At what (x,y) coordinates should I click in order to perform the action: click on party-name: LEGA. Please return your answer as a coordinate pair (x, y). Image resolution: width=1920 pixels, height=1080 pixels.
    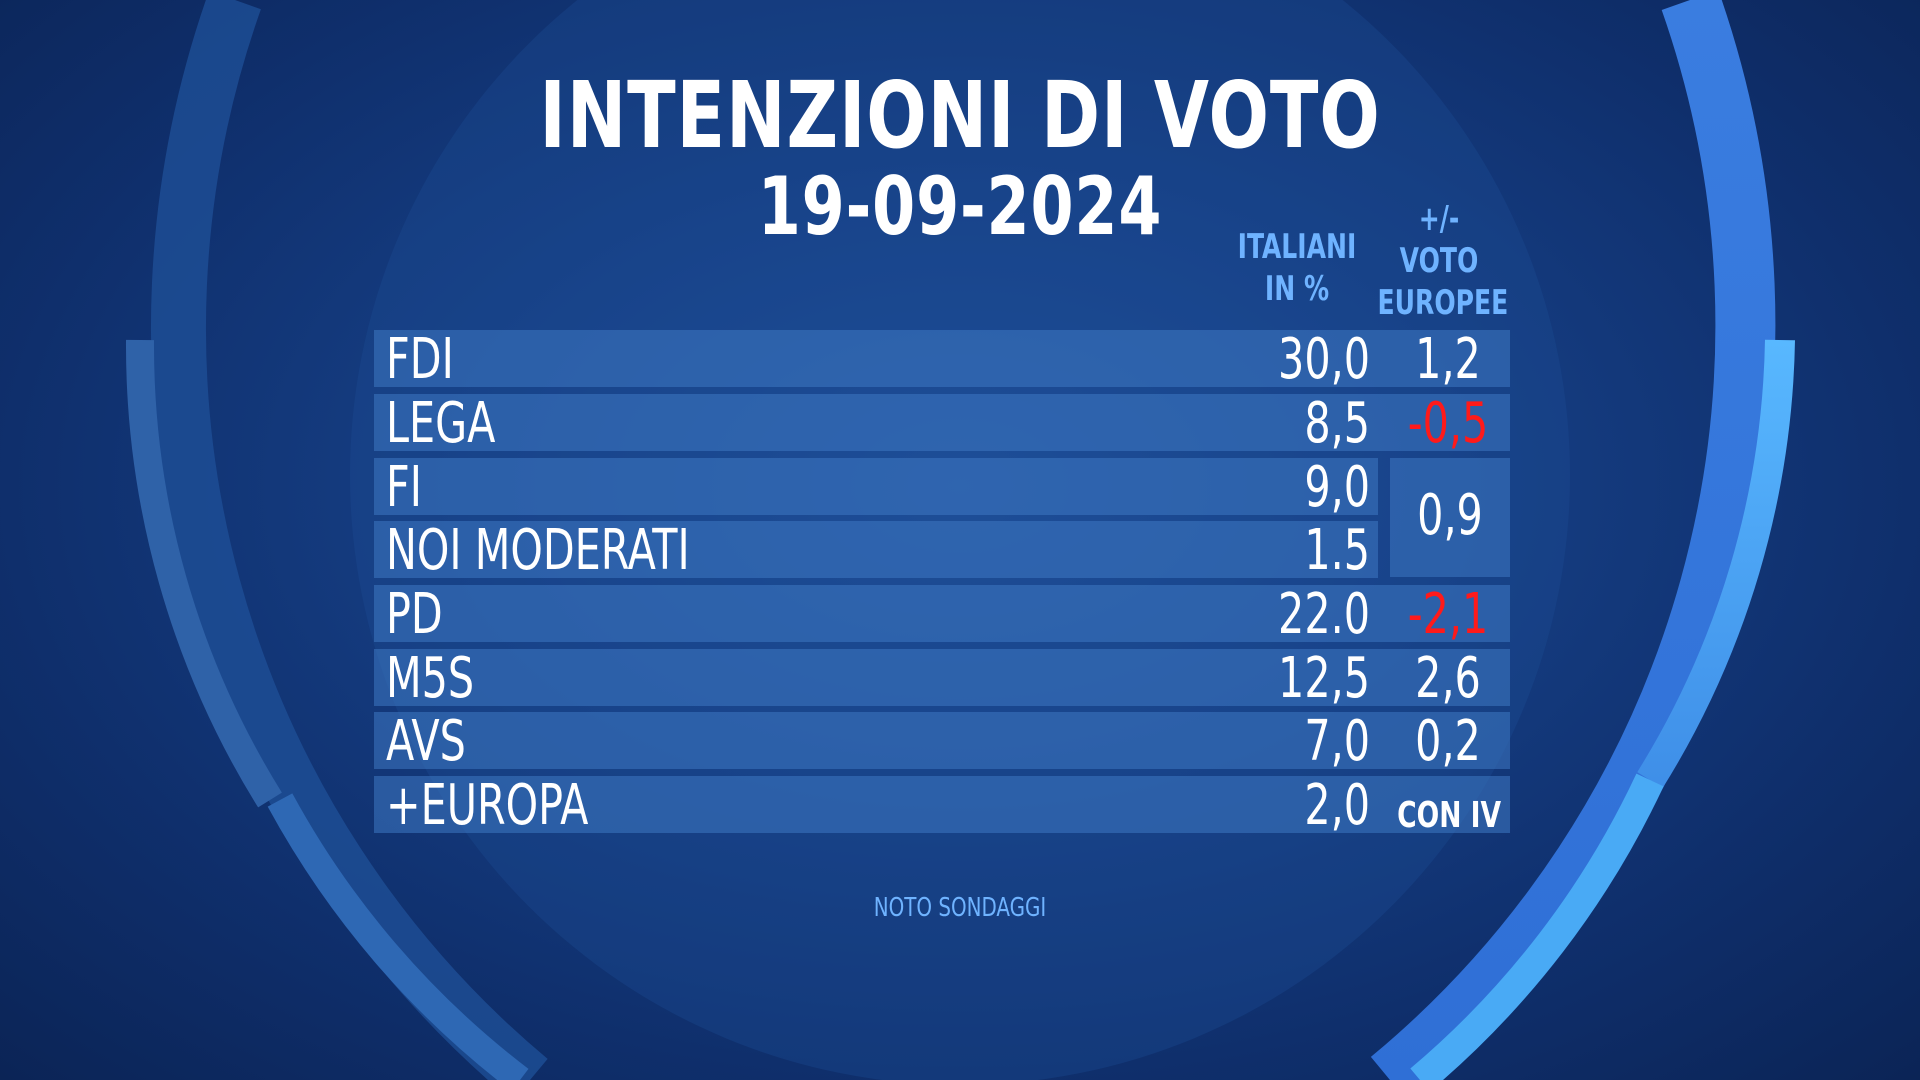
    Looking at the image, I should click on (441, 423).